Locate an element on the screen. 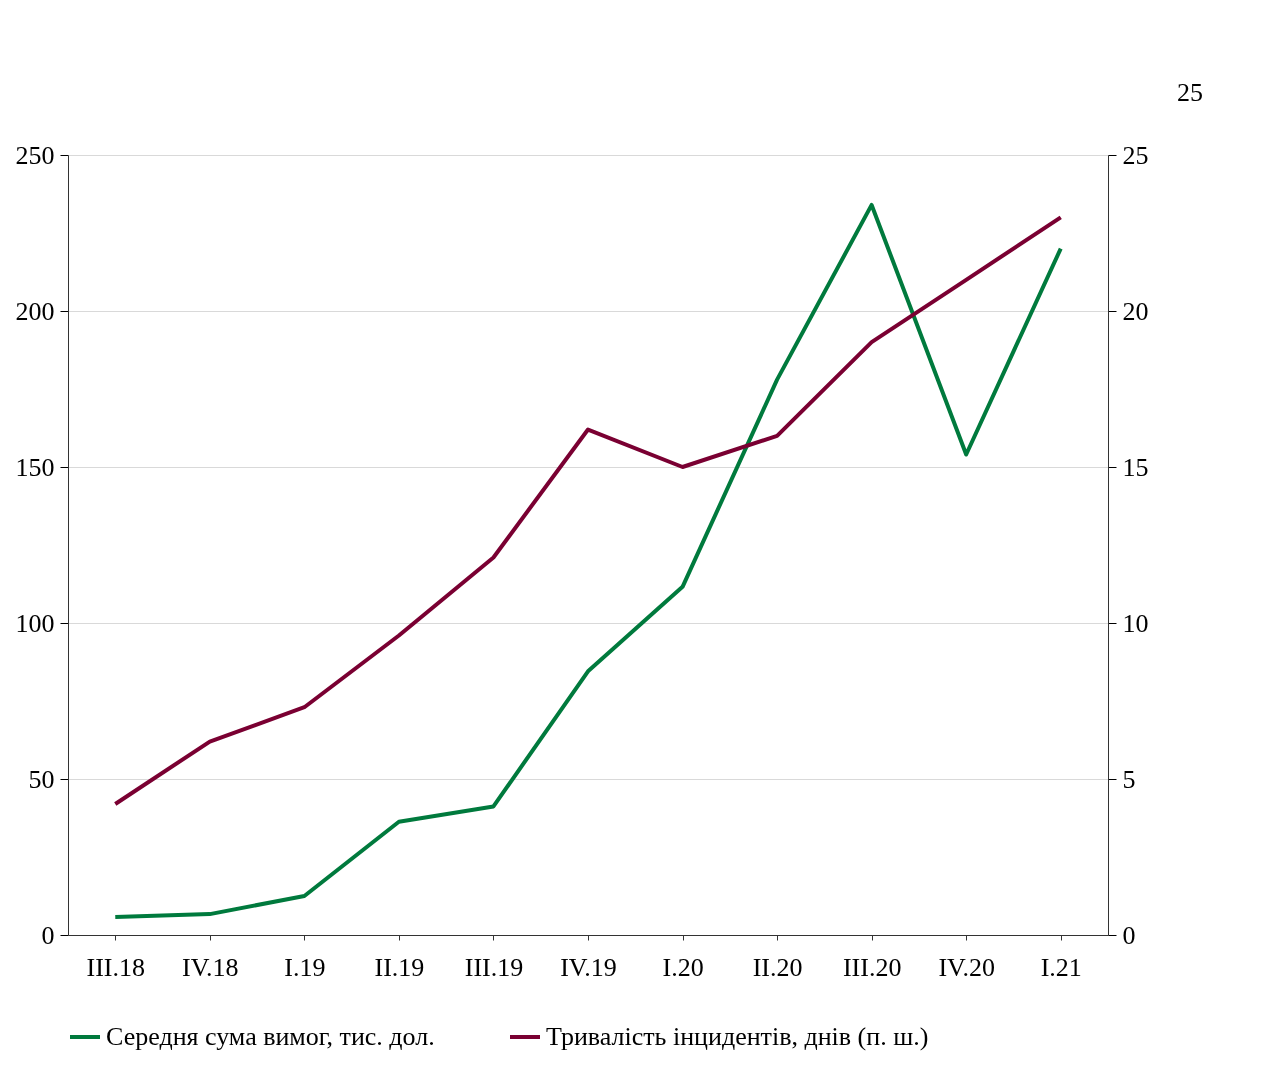 Image resolution: width=1271 pixels, height=1073 pixels. x-tick-label: I.20 is located at coordinates (683, 967).